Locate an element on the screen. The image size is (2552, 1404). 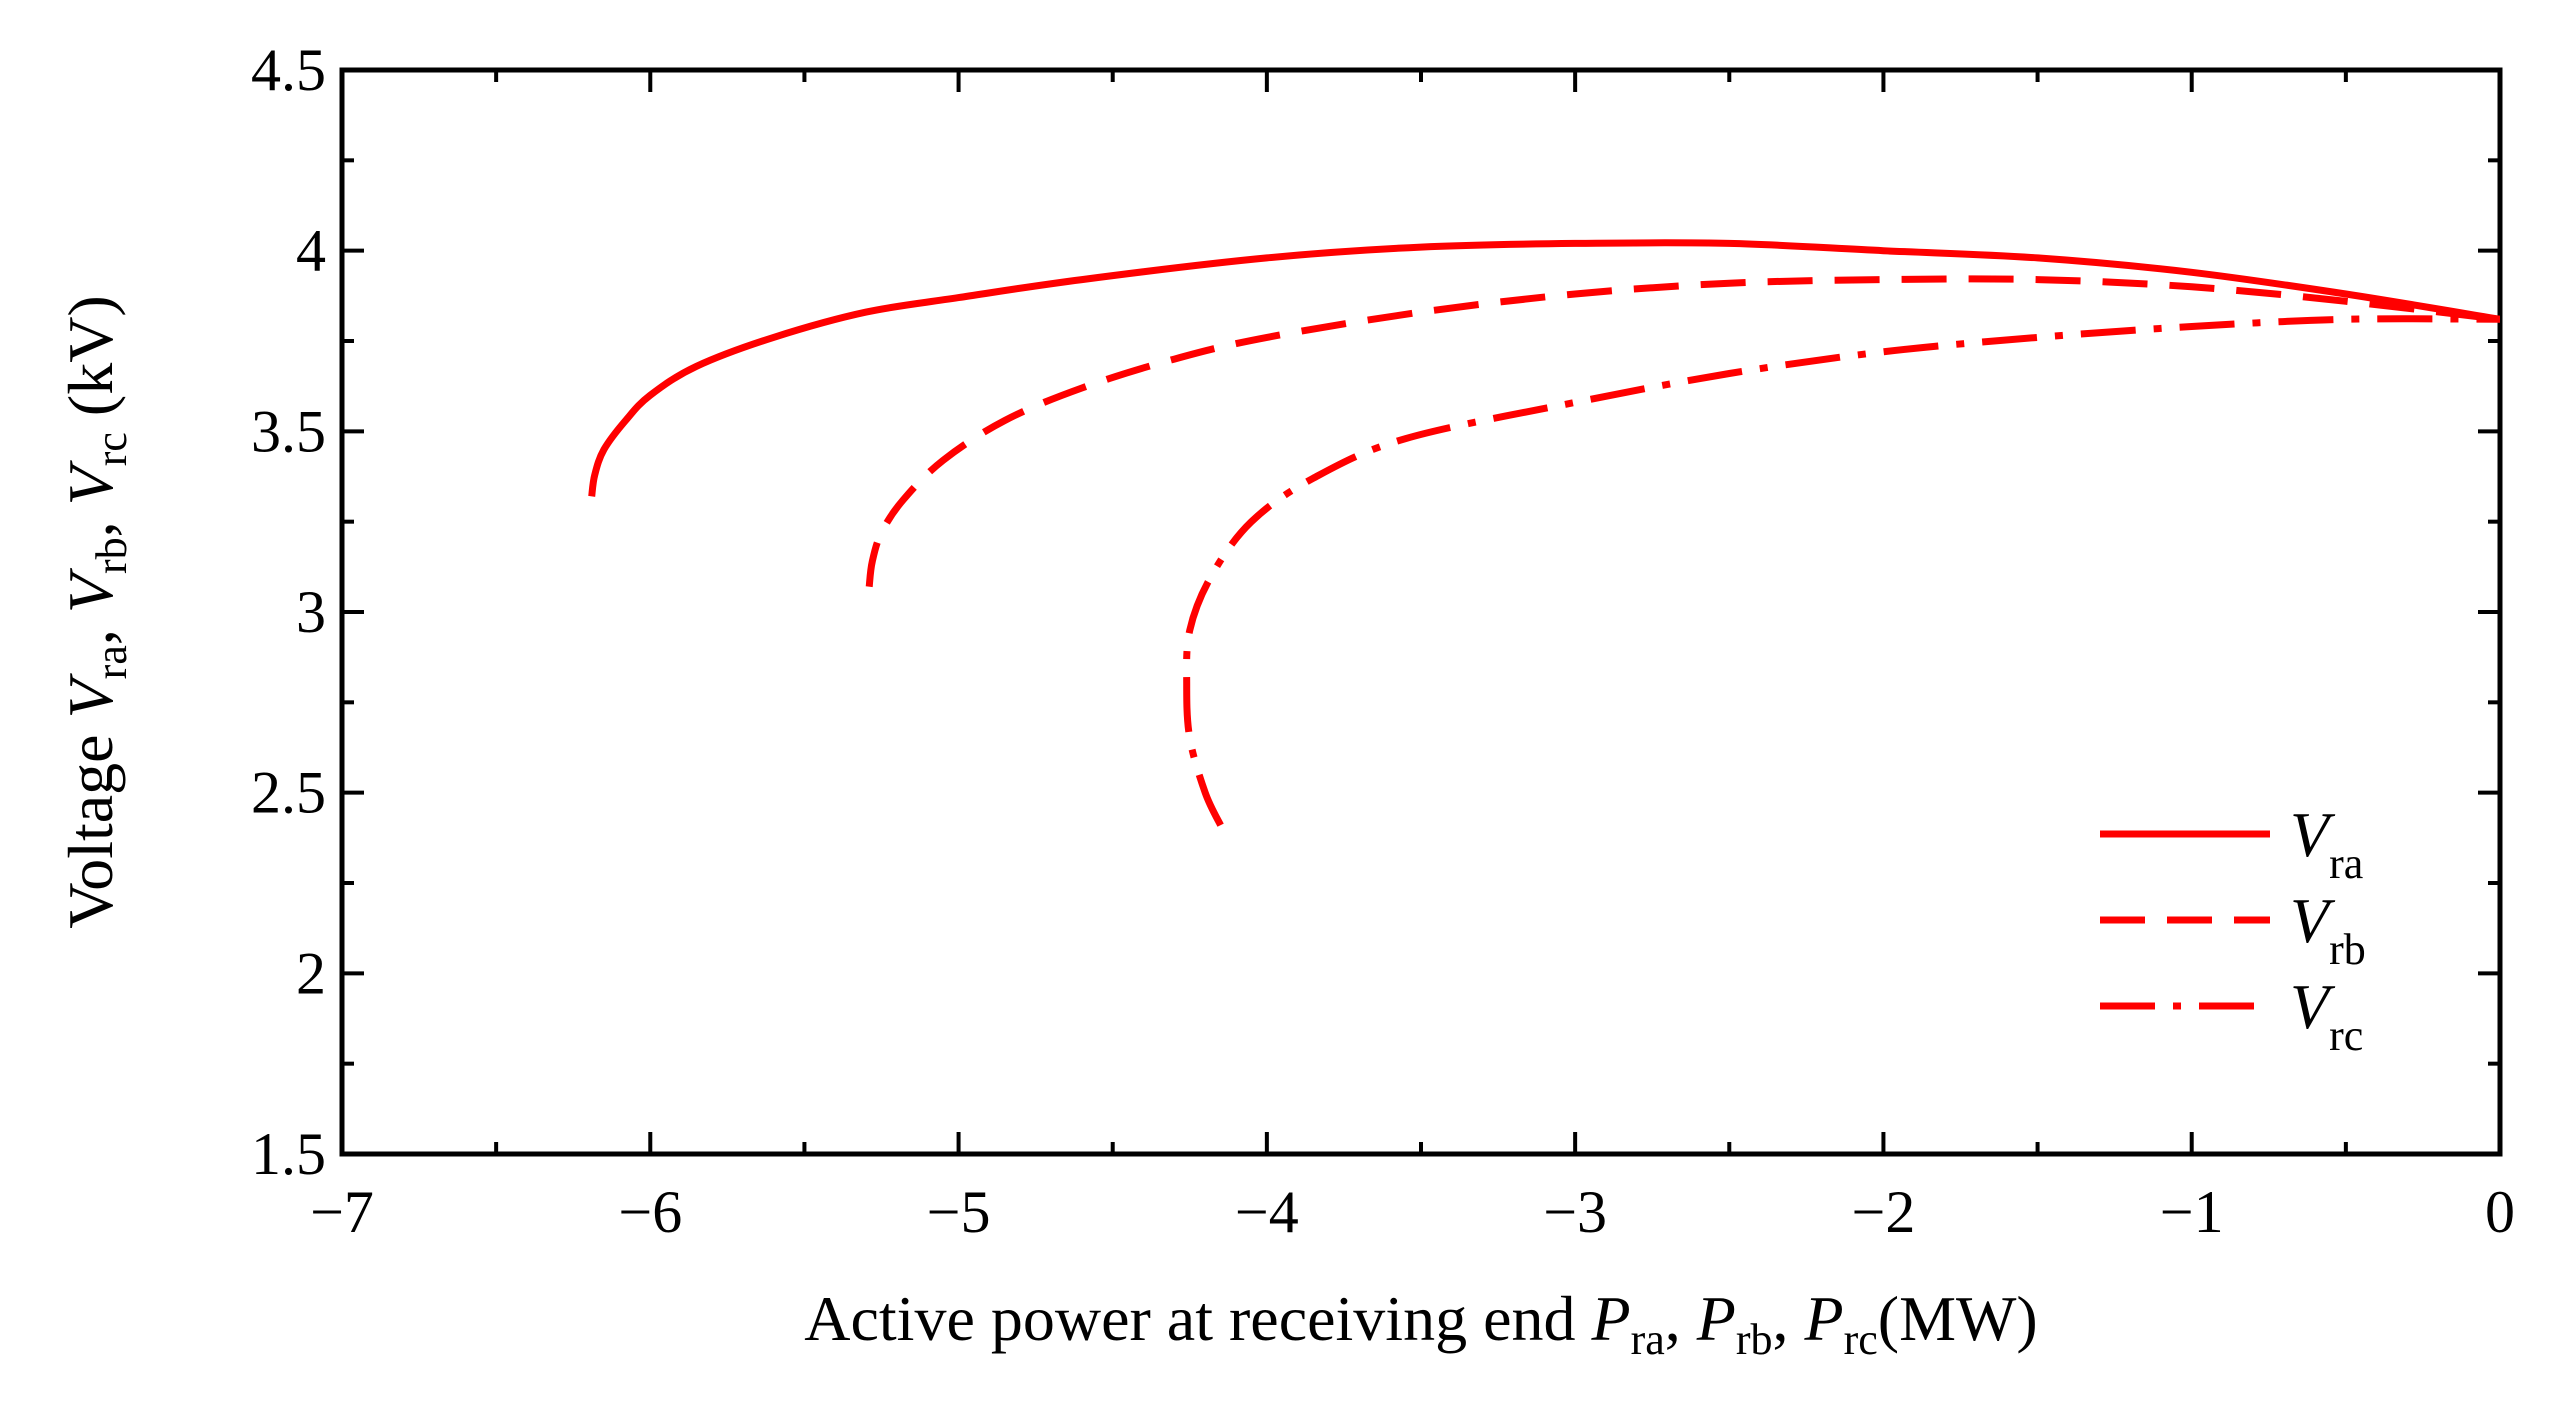
x-tick-label: −6 is located at coordinates (650, 1212).